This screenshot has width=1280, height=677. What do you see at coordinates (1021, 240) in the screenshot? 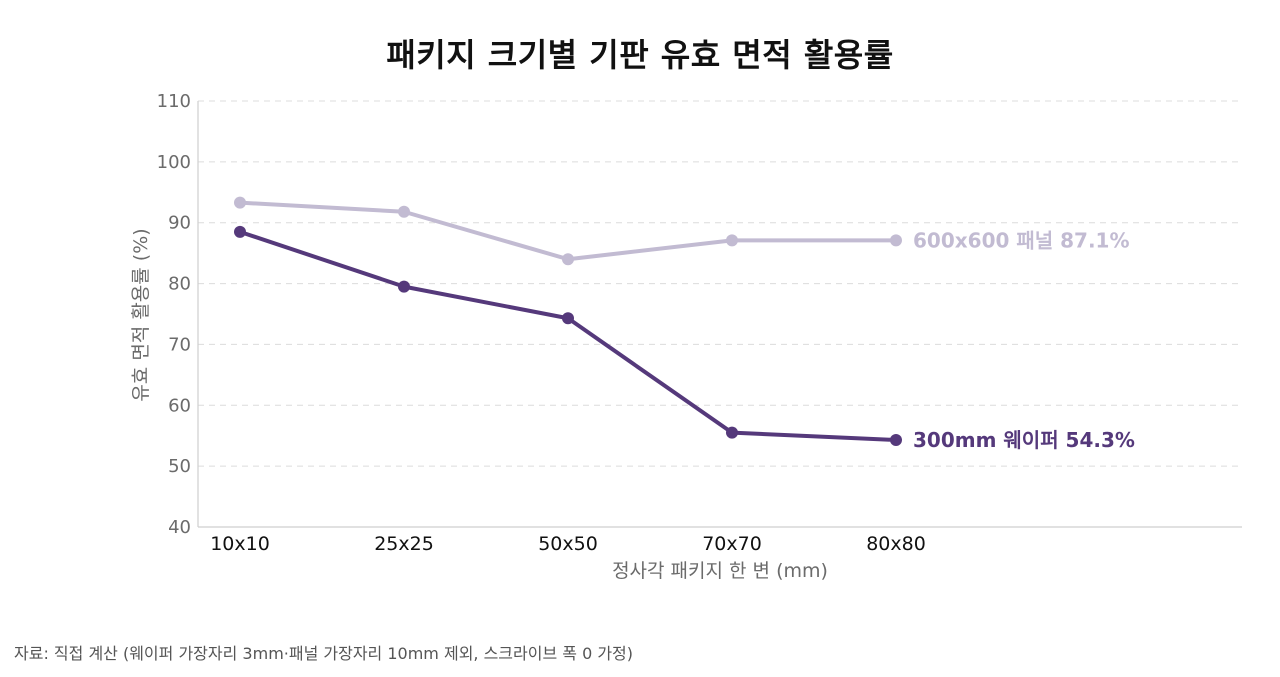
I see `series-end-label: 600x600 패널 87.1%` at bounding box center [1021, 240].